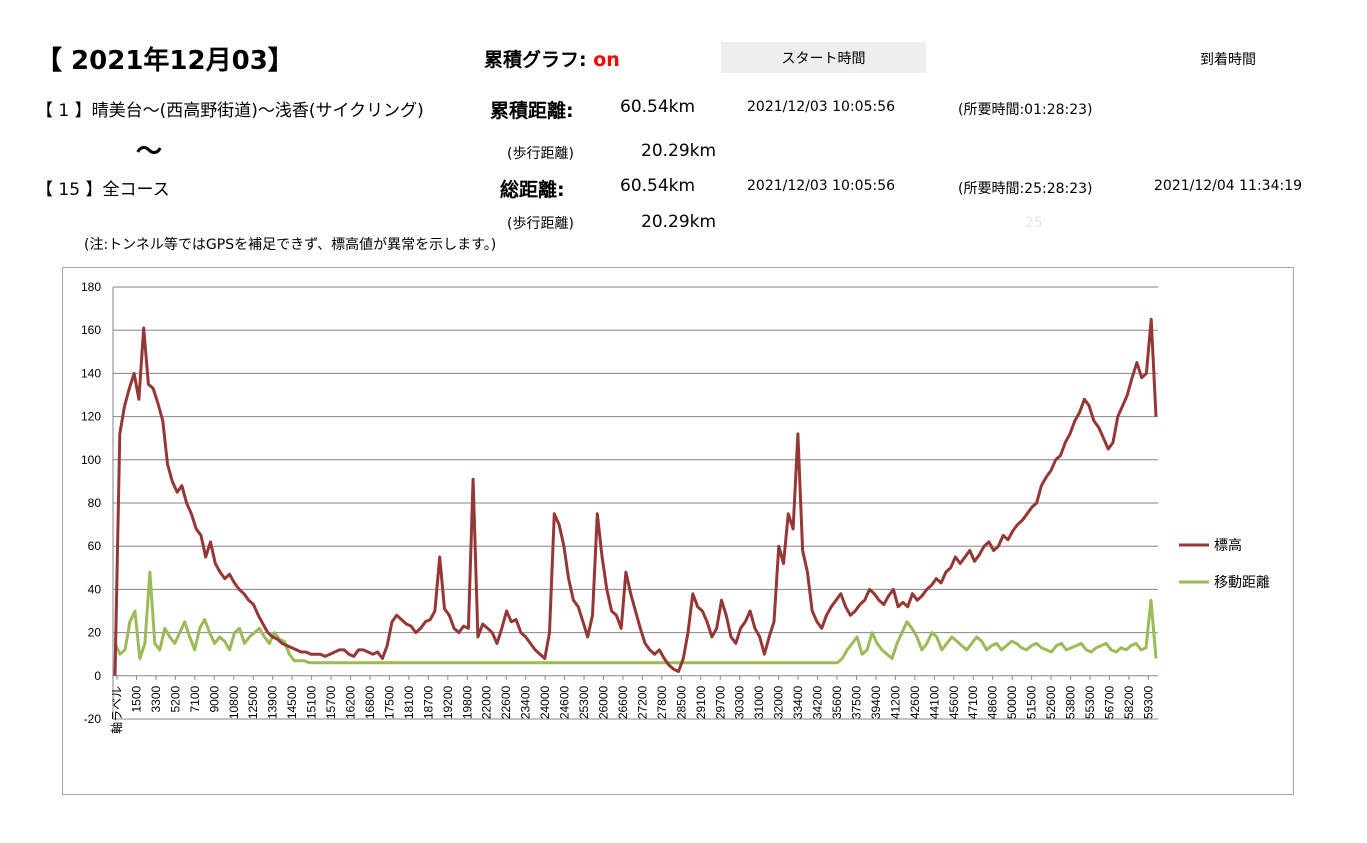 The image size is (1367, 843). What do you see at coordinates (428, 702) in the screenshot?
I see `x-tick-label: 18700` at bounding box center [428, 702].